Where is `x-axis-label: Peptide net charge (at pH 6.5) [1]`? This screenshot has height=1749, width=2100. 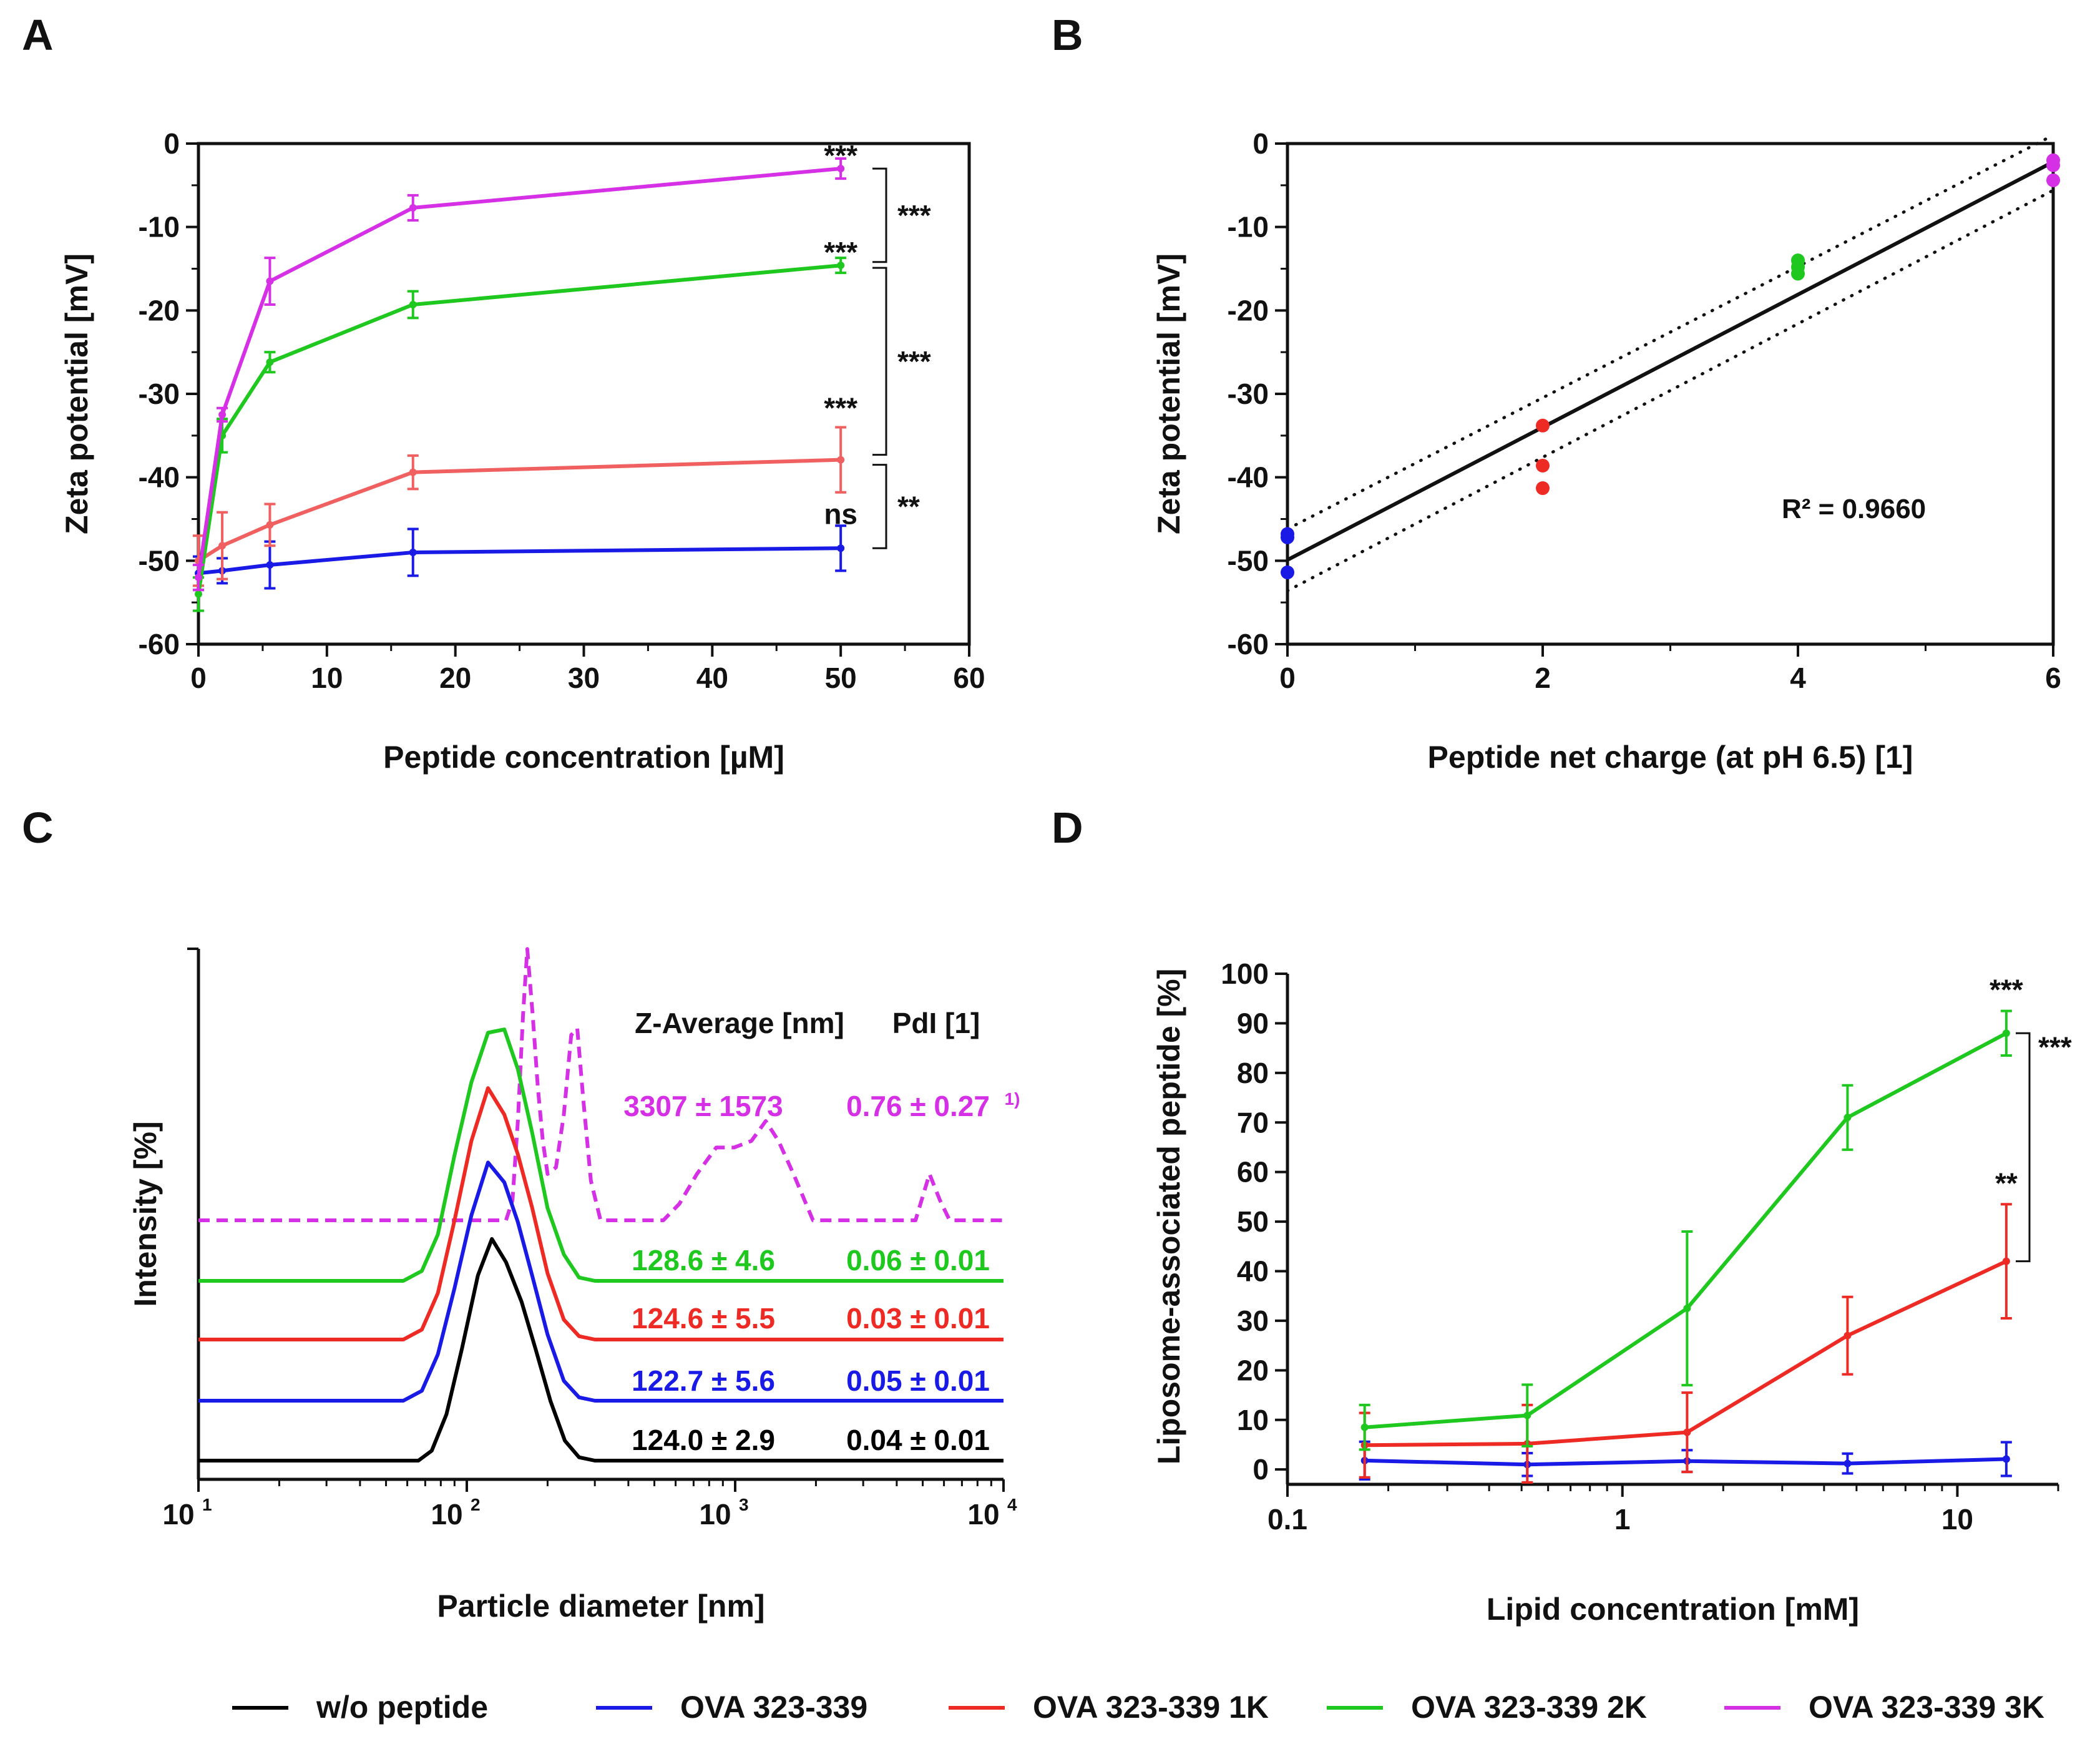
x-axis-label: Peptide net charge (at pH 6.5) [1] is located at coordinates (1670, 757).